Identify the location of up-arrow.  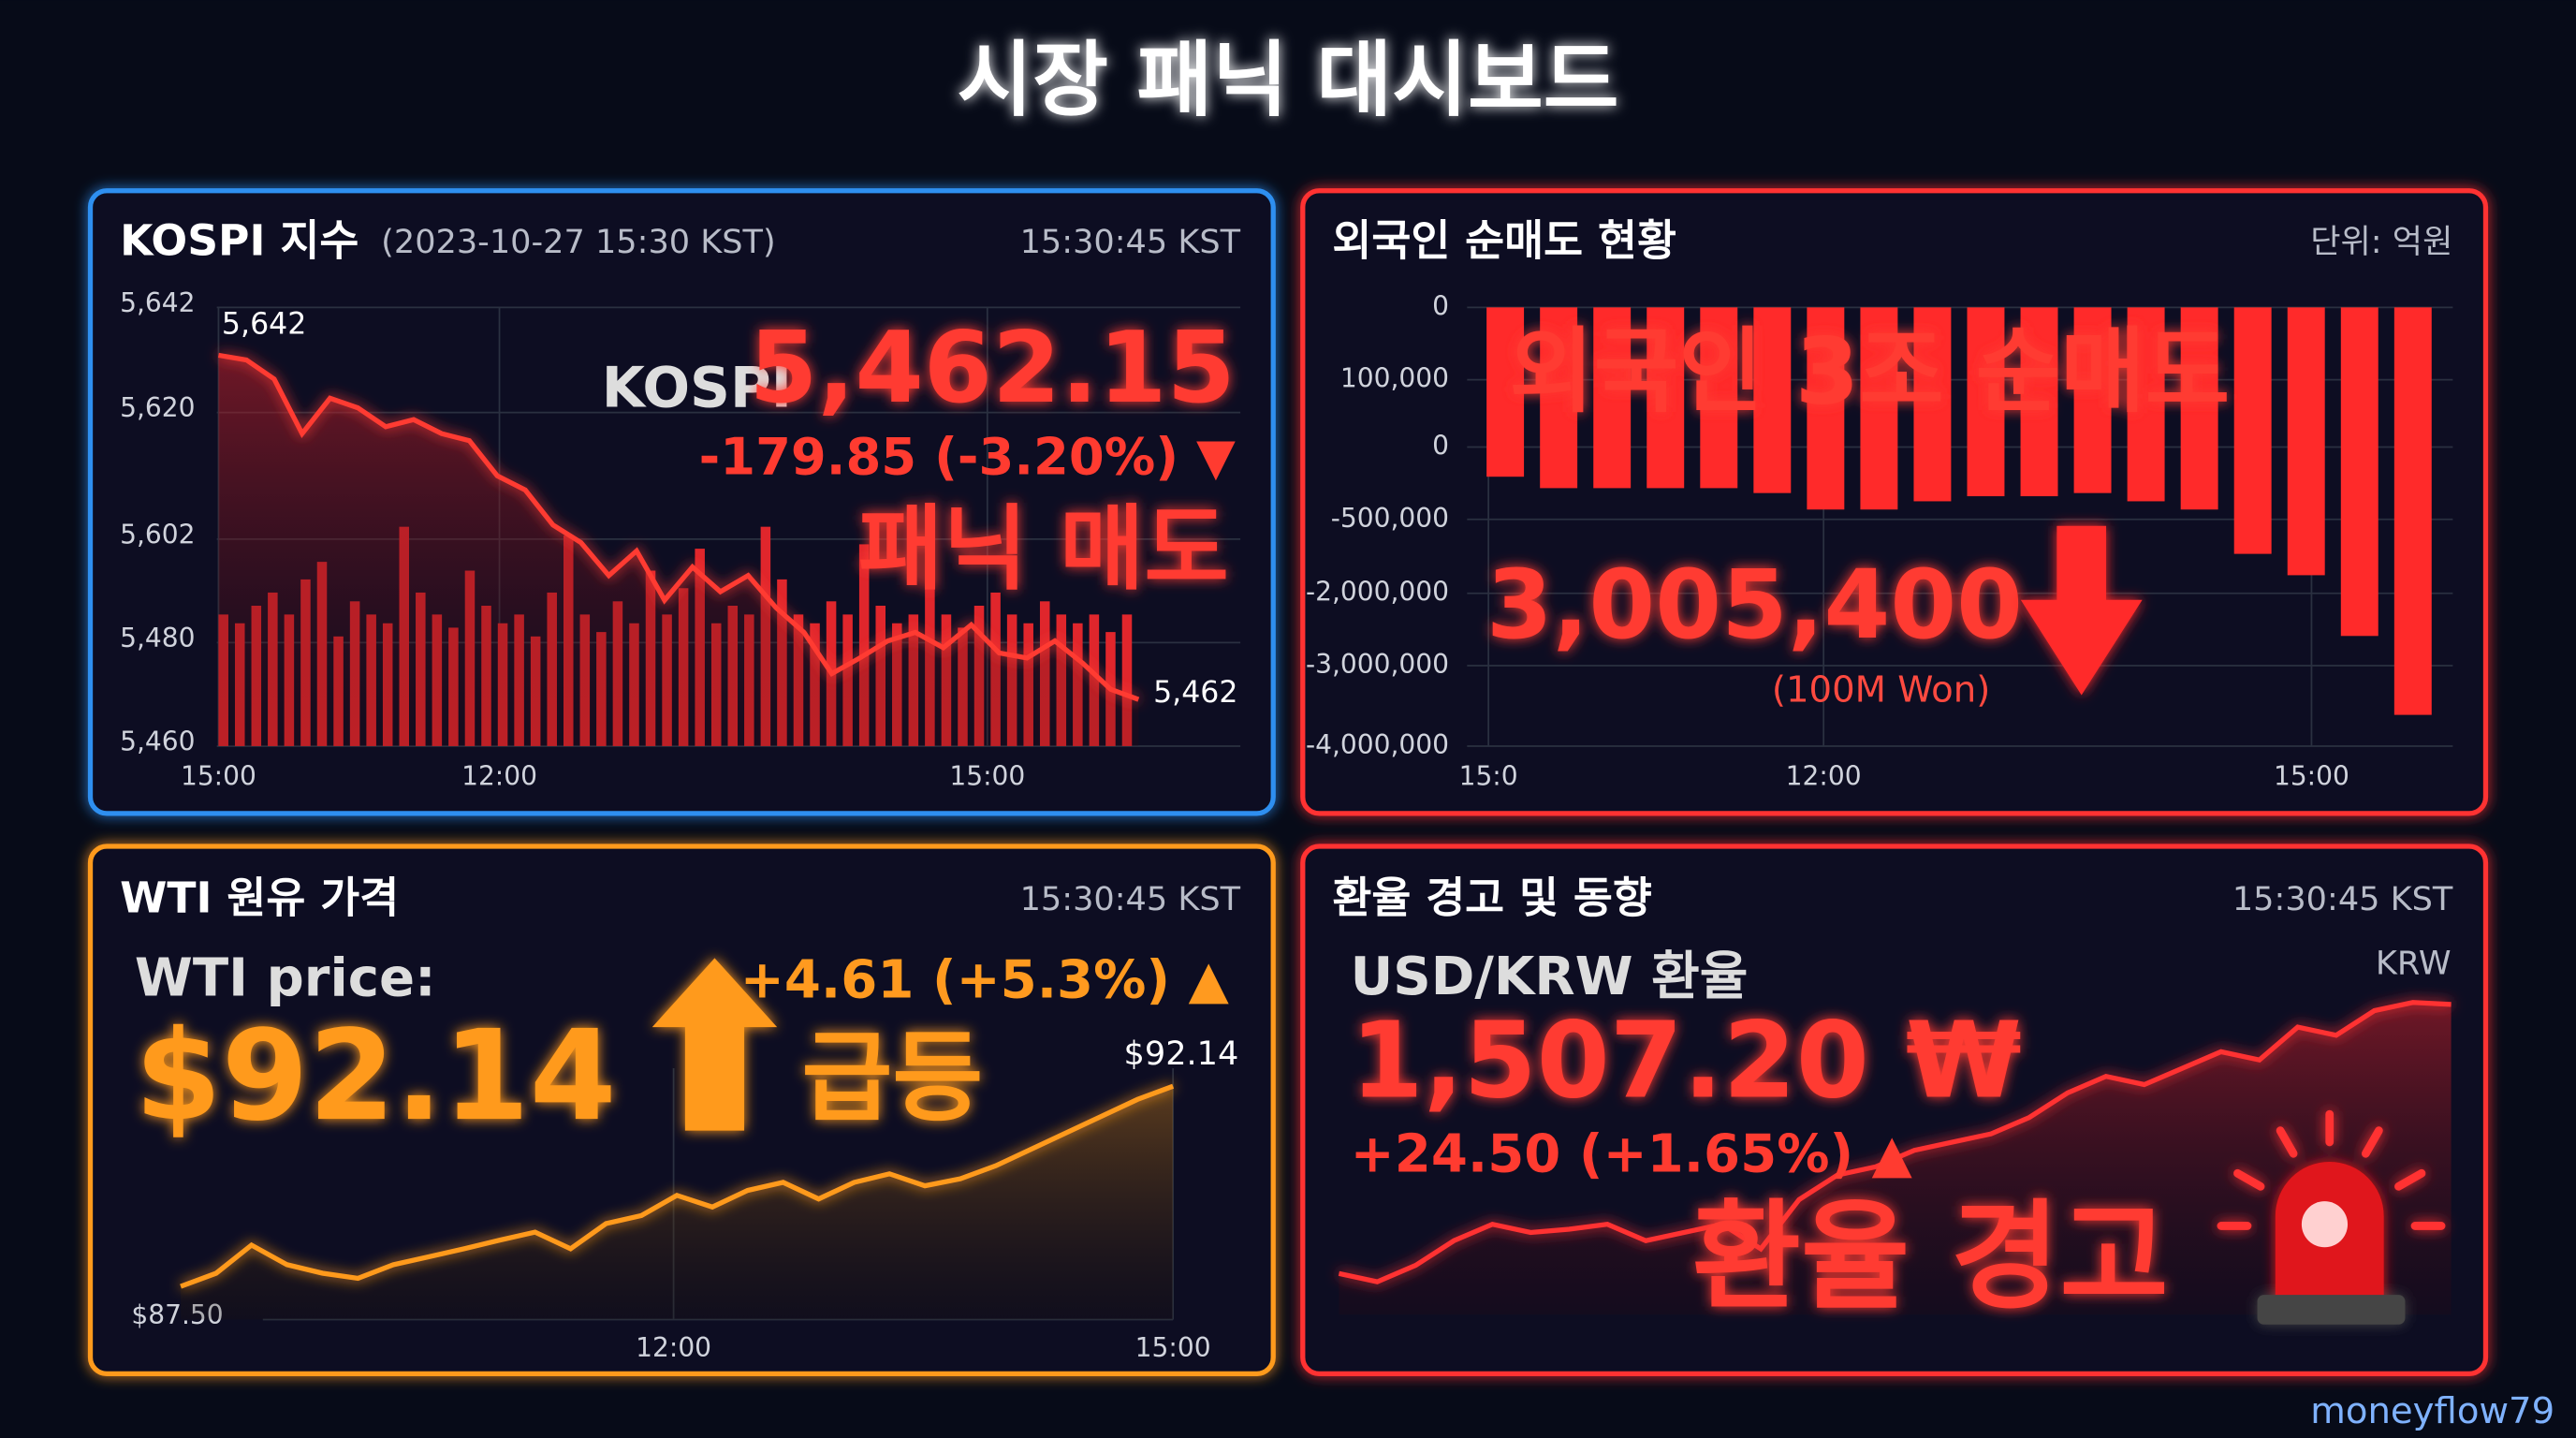
(714, 1044).